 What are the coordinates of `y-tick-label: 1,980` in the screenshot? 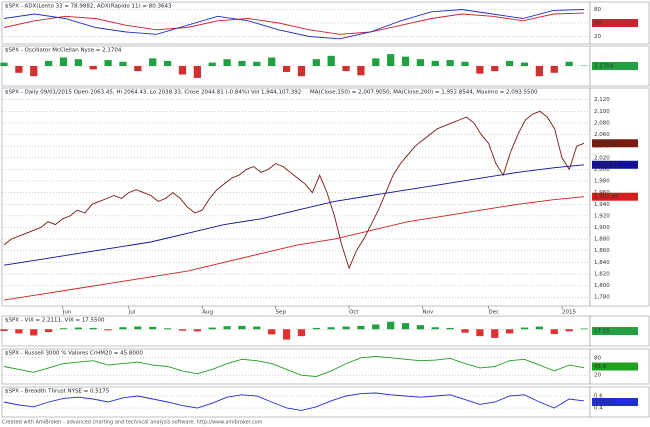 It's located at (602, 182).